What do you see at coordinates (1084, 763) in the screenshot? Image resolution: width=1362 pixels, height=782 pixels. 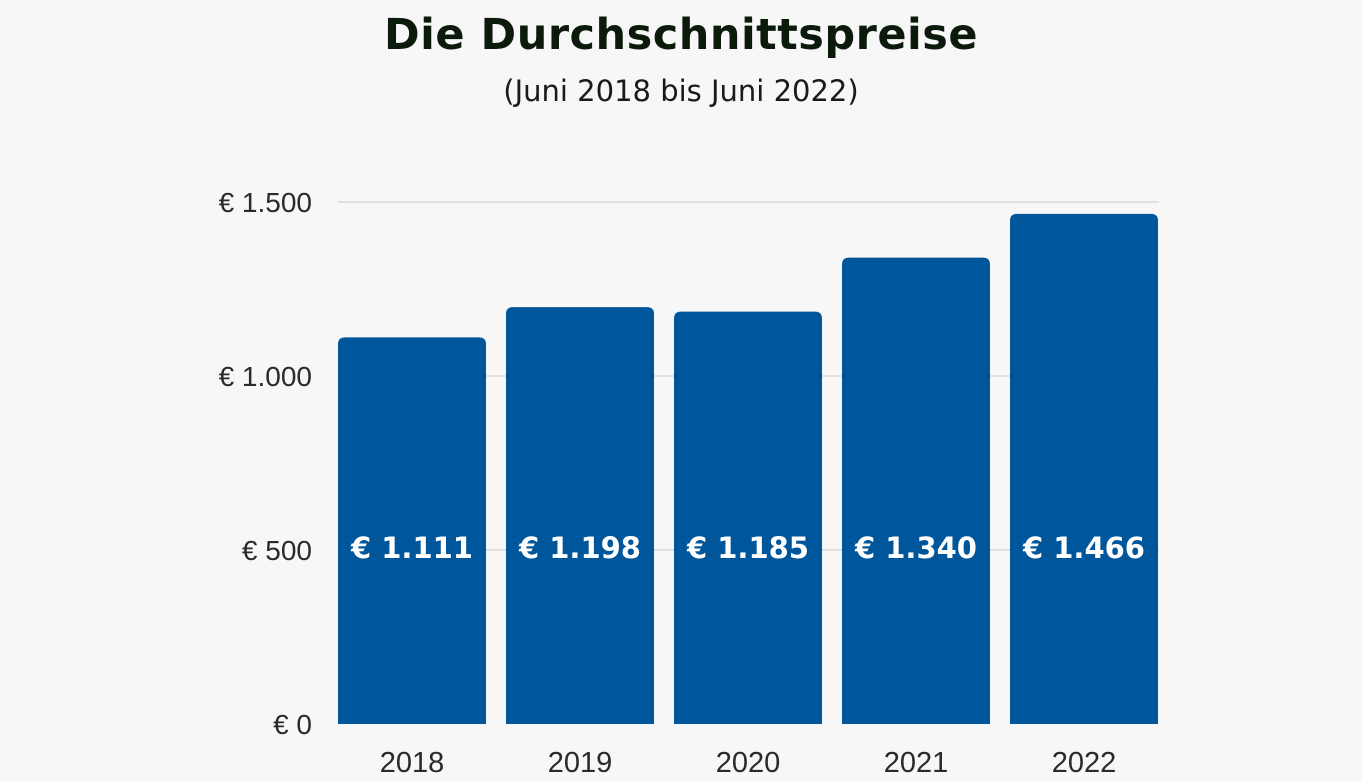 I see `x-tick-label: 2022` at bounding box center [1084, 763].